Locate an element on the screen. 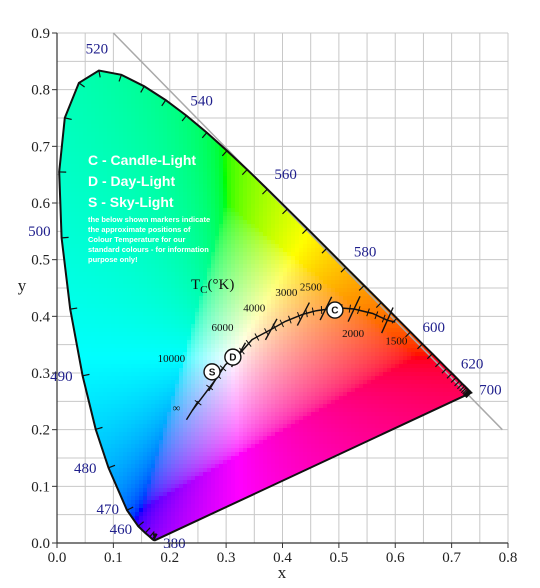 This screenshot has height=588, width=540. wavelength-label: 500 is located at coordinates (39, 232).